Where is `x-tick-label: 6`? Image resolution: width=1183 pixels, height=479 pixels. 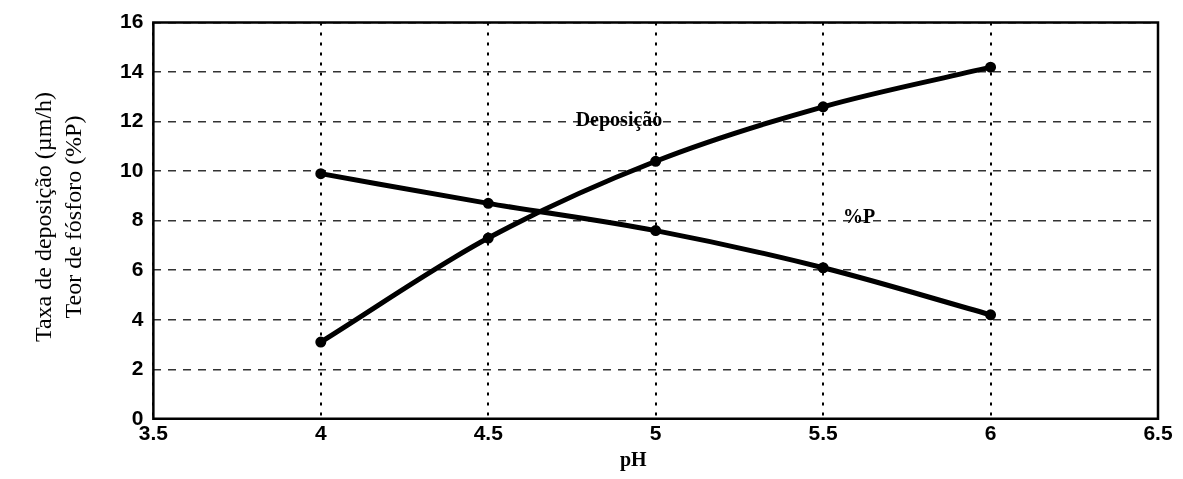
x-tick-label: 6 is located at coordinates (990, 433).